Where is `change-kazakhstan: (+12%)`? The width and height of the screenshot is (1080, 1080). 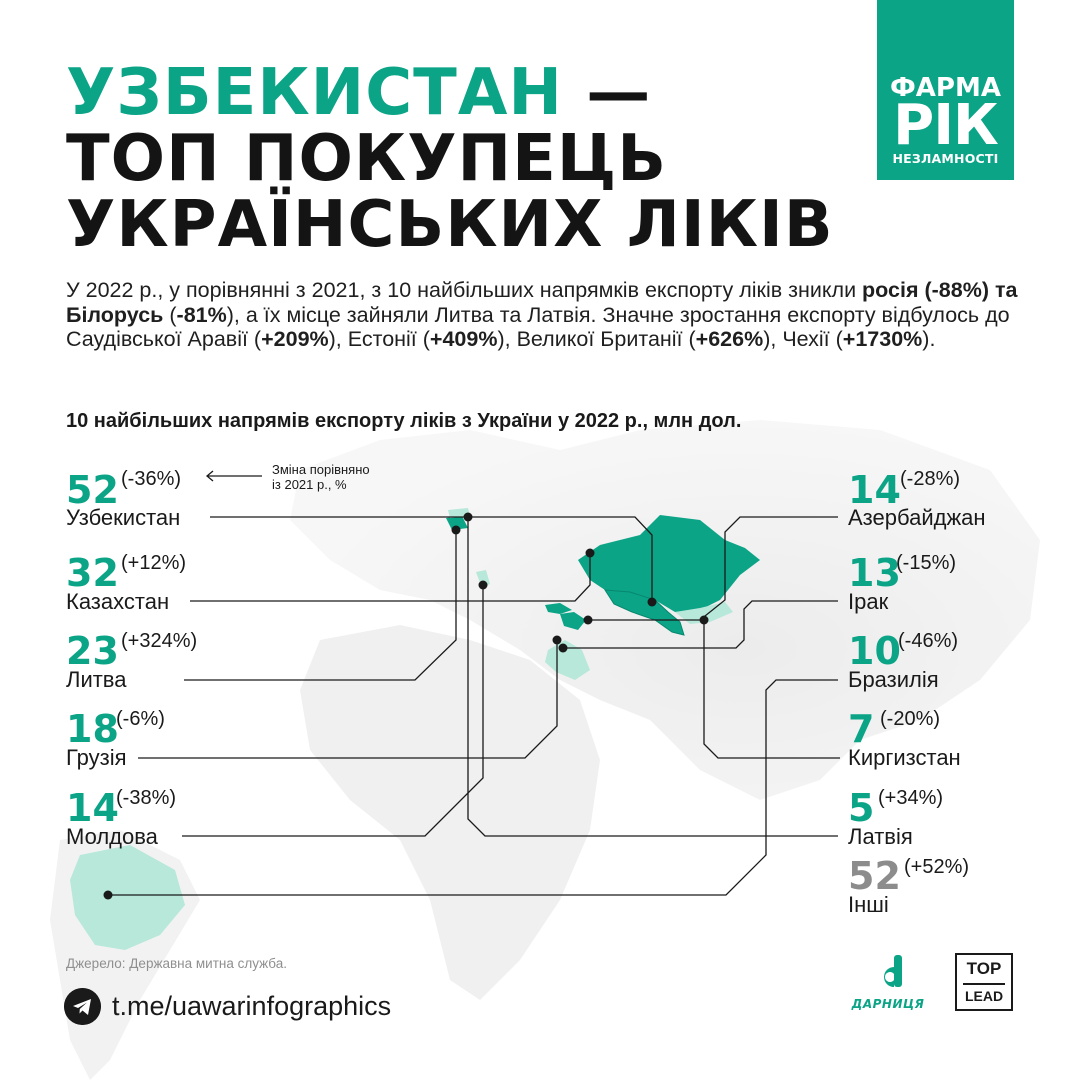 change-kazakhstan: (+12%) is located at coordinates (154, 563).